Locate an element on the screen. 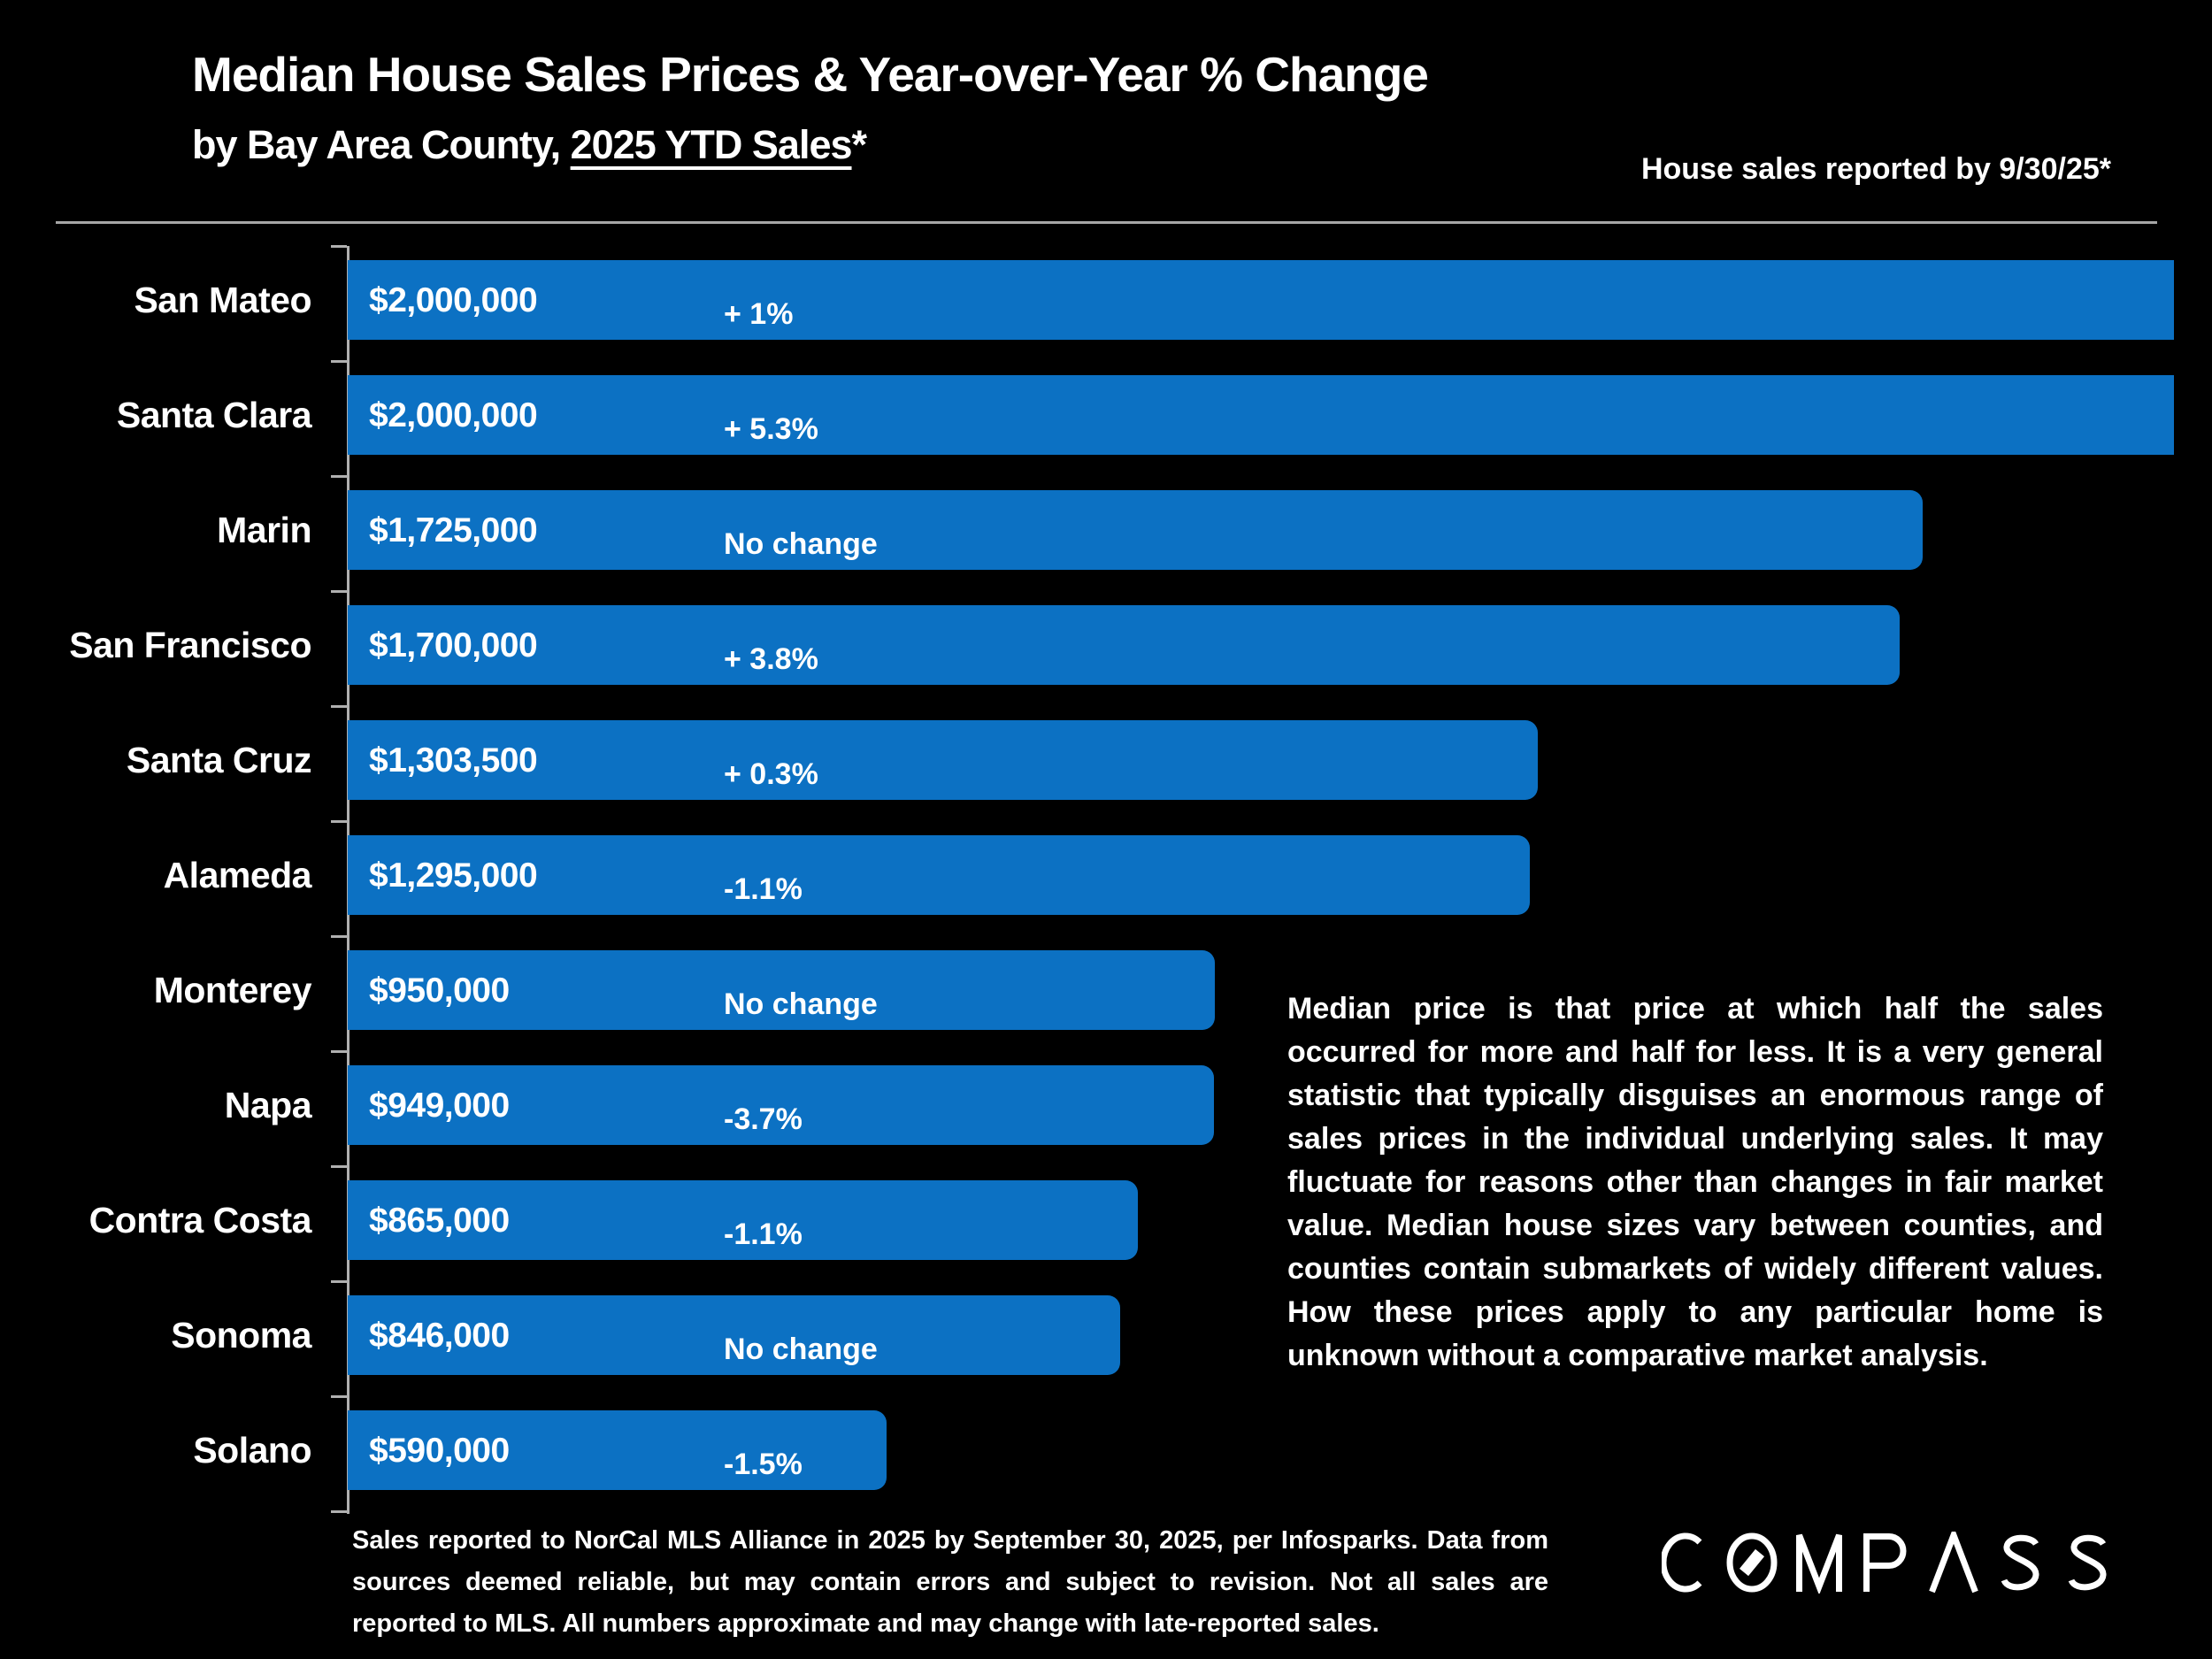 This screenshot has height=1659, width=2212. change-label: + 5.3% is located at coordinates (771, 429).